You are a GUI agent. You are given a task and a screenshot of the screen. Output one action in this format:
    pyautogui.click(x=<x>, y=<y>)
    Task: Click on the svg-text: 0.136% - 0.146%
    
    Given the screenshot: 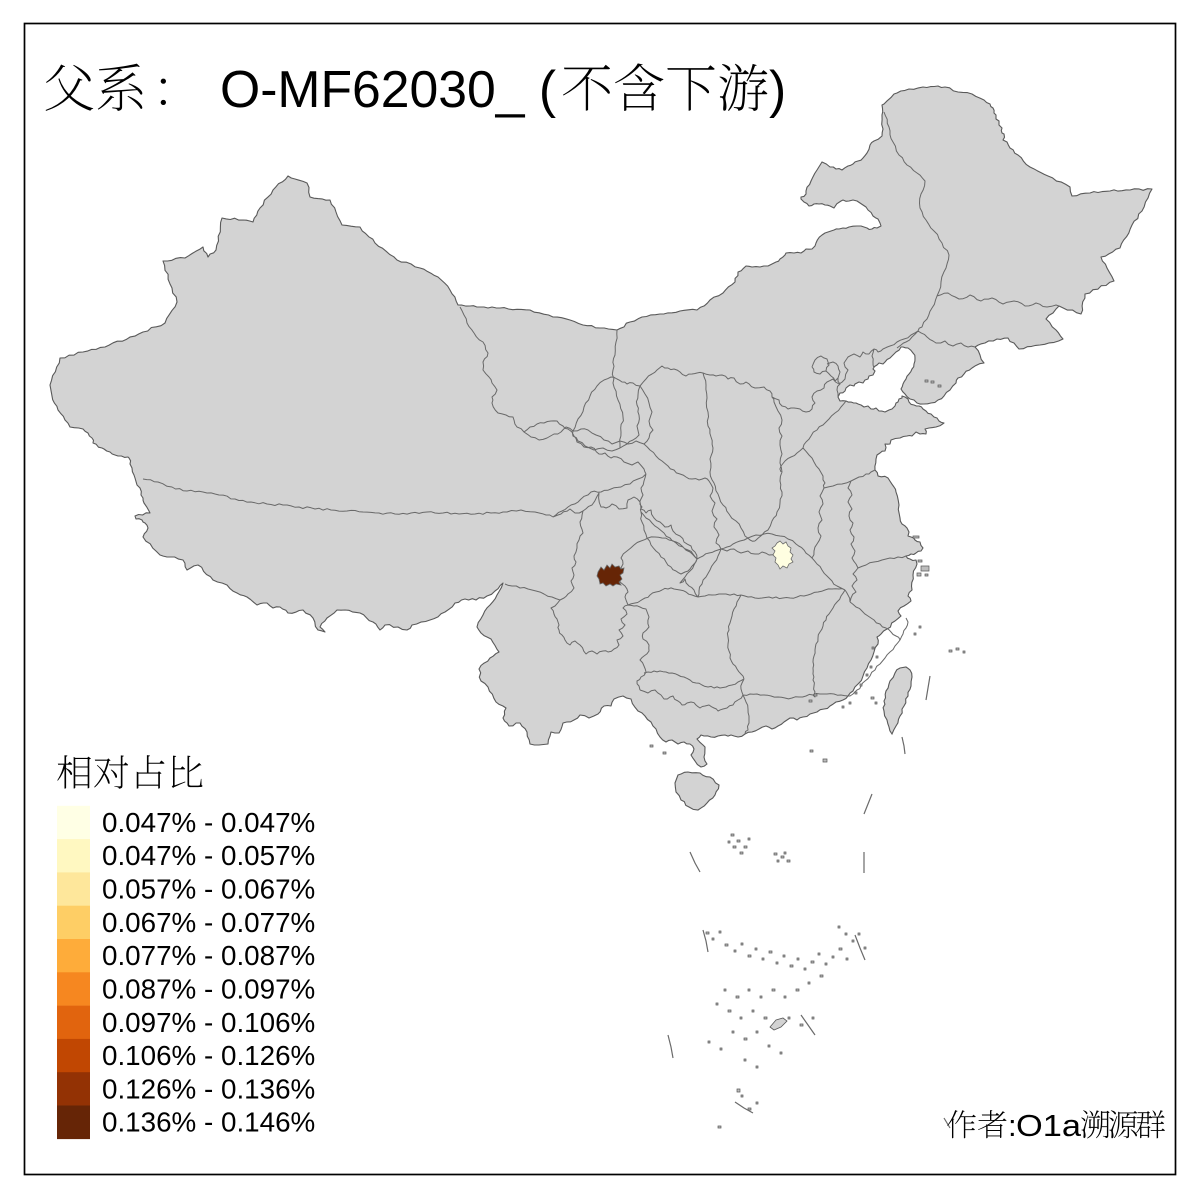 What is the action you would take?
    pyautogui.click(x=208, y=1122)
    